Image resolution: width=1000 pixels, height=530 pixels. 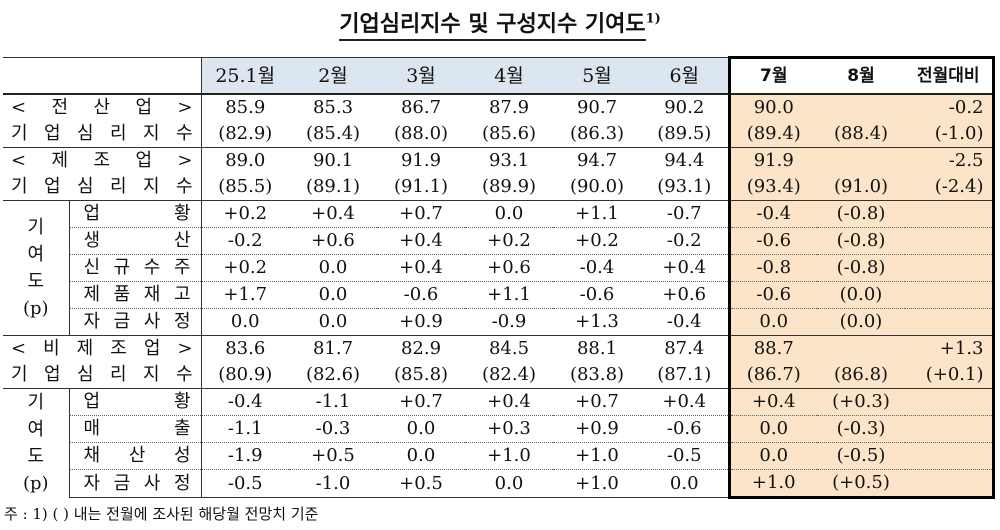 What do you see at coordinates (499, 429) in the screenshot?
I see `contribution-row: 매 출 -1.1 -0.3 0.0 +0.3 +0.9 -0.6 0.0 (-0.3)` at bounding box center [499, 429].